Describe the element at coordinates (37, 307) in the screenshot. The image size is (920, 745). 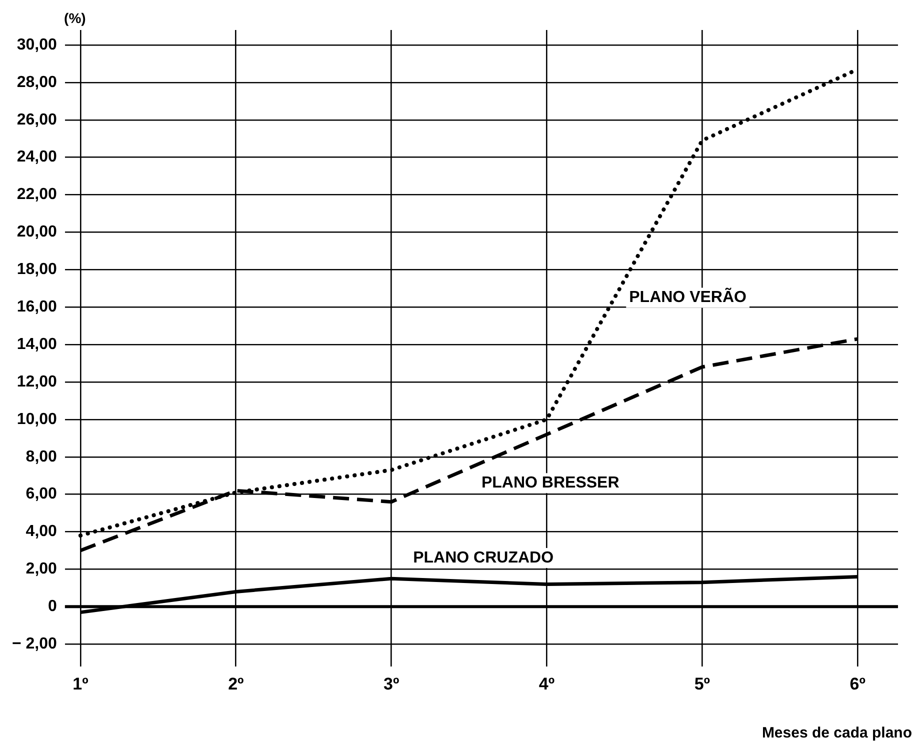
I see `y-tick-label: 16,00` at that location.